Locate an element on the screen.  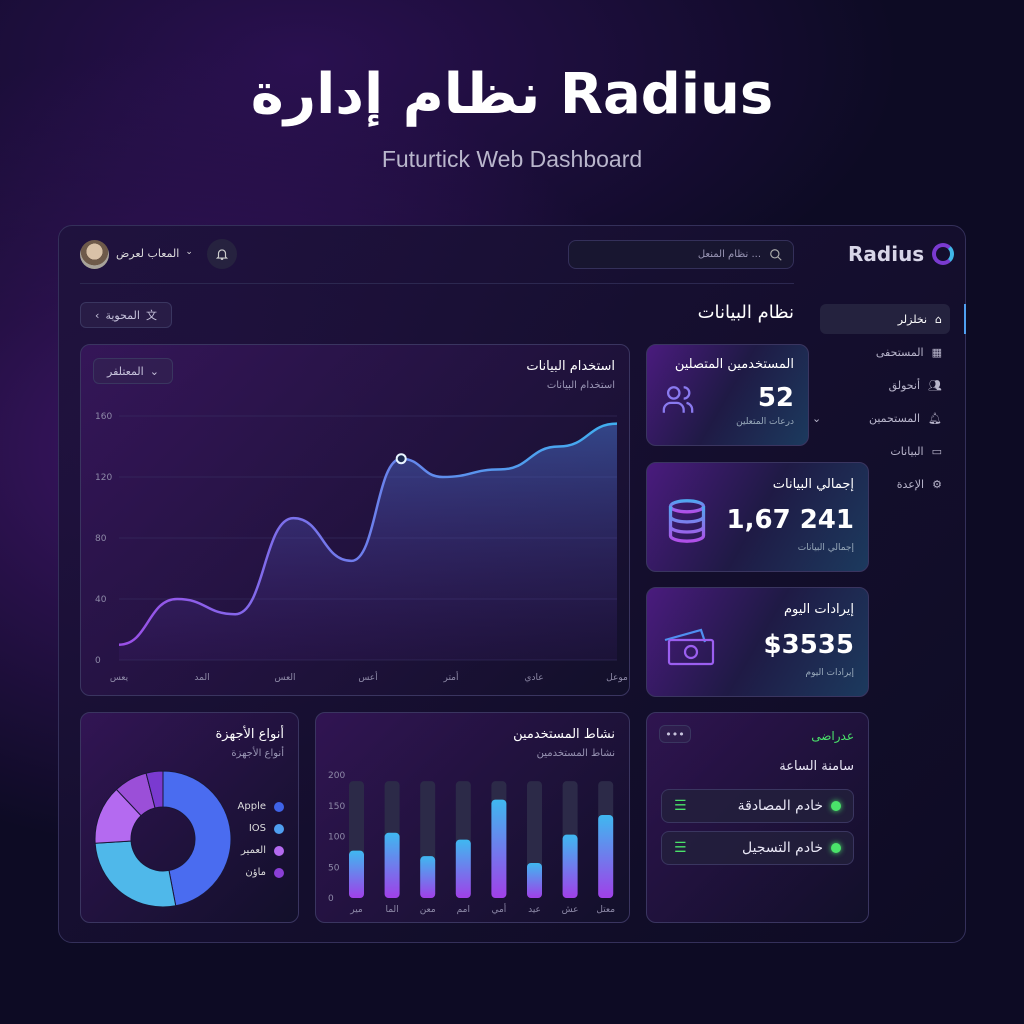
sidebar-item-label: المستحفى is located at coordinates (899, 352).